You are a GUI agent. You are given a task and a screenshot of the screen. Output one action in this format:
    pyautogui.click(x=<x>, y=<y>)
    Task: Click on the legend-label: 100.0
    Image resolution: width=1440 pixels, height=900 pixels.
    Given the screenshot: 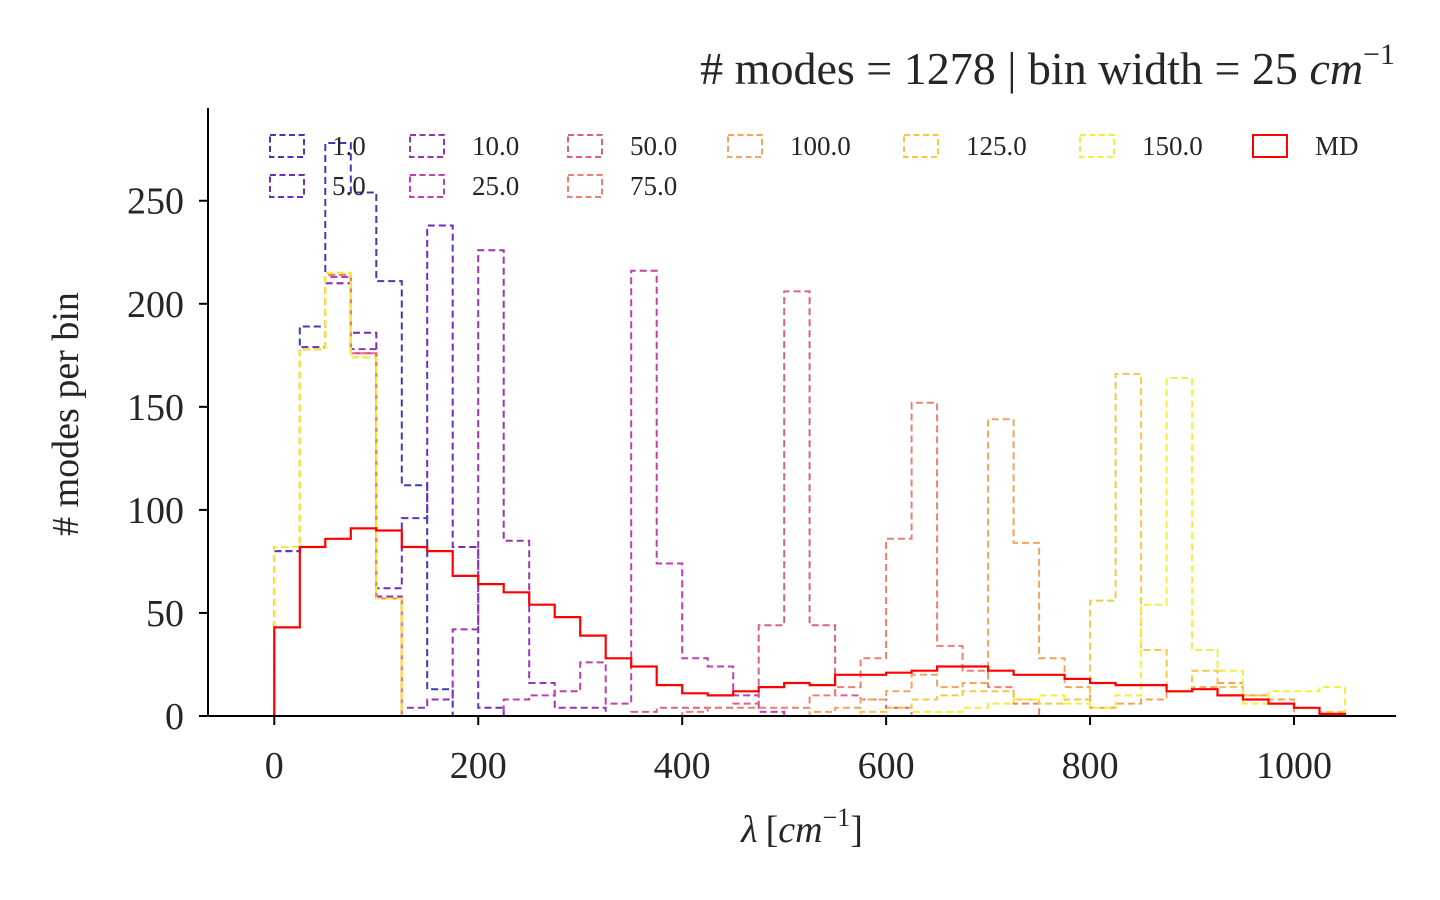 What is the action you would take?
    pyautogui.click(x=820, y=146)
    